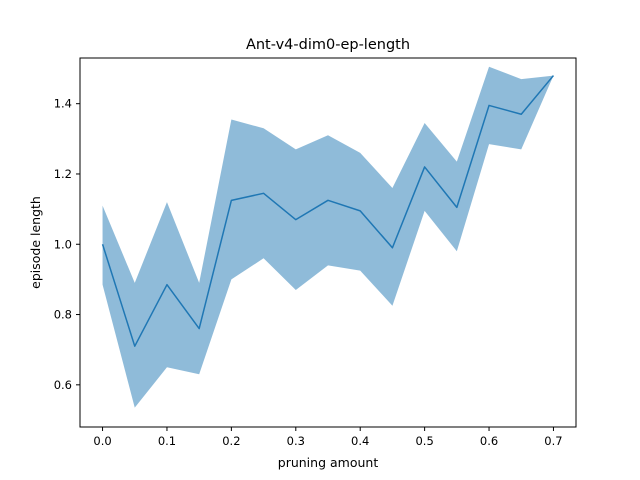 Image resolution: width=640 pixels, height=480 pixels. What do you see at coordinates (63, 174) in the screenshot?
I see `y-tick-label: 1.2` at bounding box center [63, 174].